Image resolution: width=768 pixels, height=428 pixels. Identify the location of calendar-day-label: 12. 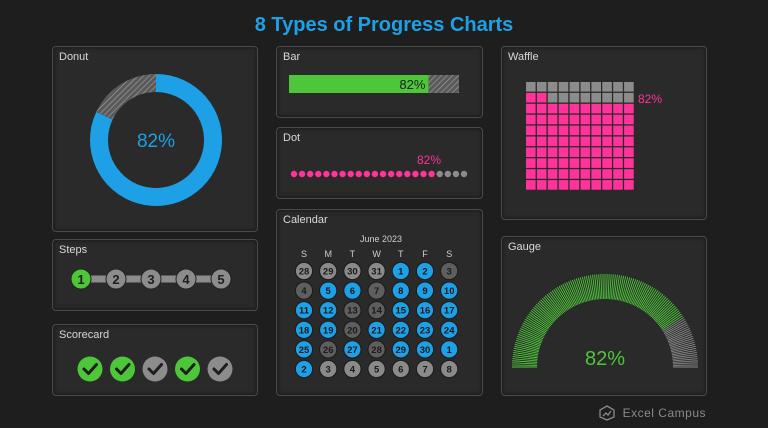
(328, 311).